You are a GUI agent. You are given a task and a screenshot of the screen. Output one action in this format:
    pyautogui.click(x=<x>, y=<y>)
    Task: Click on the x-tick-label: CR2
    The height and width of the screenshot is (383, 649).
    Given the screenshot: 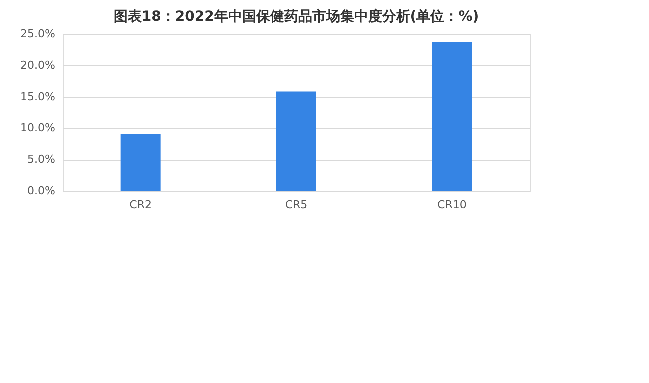 What is the action you would take?
    pyautogui.click(x=141, y=205)
    